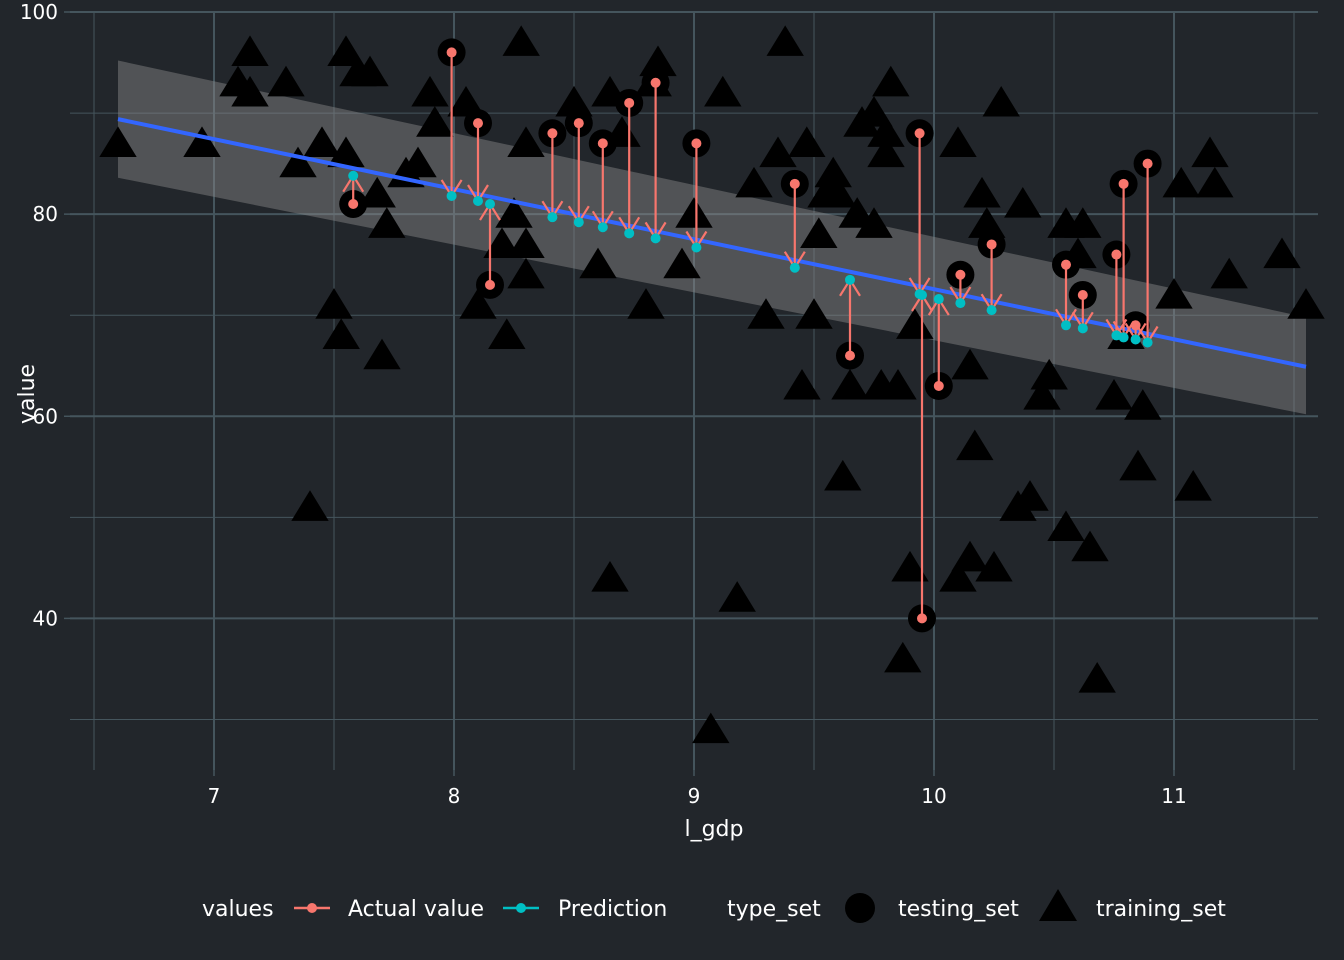 This screenshot has width=1344, height=960. What do you see at coordinates (694, 796) in the screenshot?
I see `x-tick-label: 9` at bounding box center [694, 796].